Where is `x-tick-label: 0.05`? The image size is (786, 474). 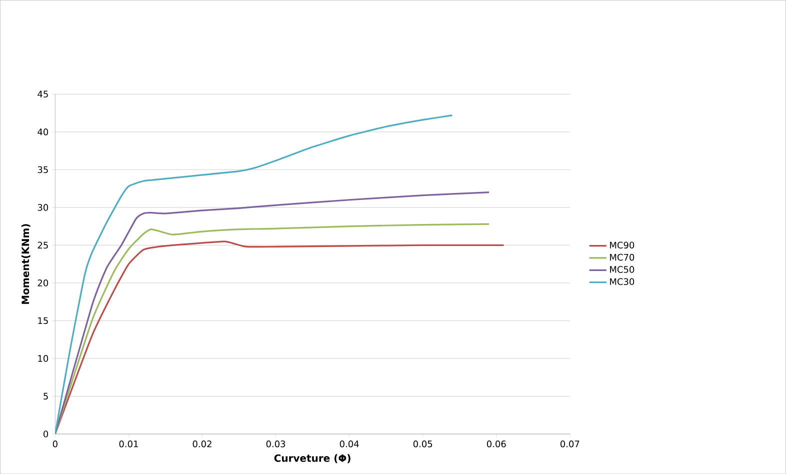
x-tick-label: 0.05 is located at coordinates (422, 444).